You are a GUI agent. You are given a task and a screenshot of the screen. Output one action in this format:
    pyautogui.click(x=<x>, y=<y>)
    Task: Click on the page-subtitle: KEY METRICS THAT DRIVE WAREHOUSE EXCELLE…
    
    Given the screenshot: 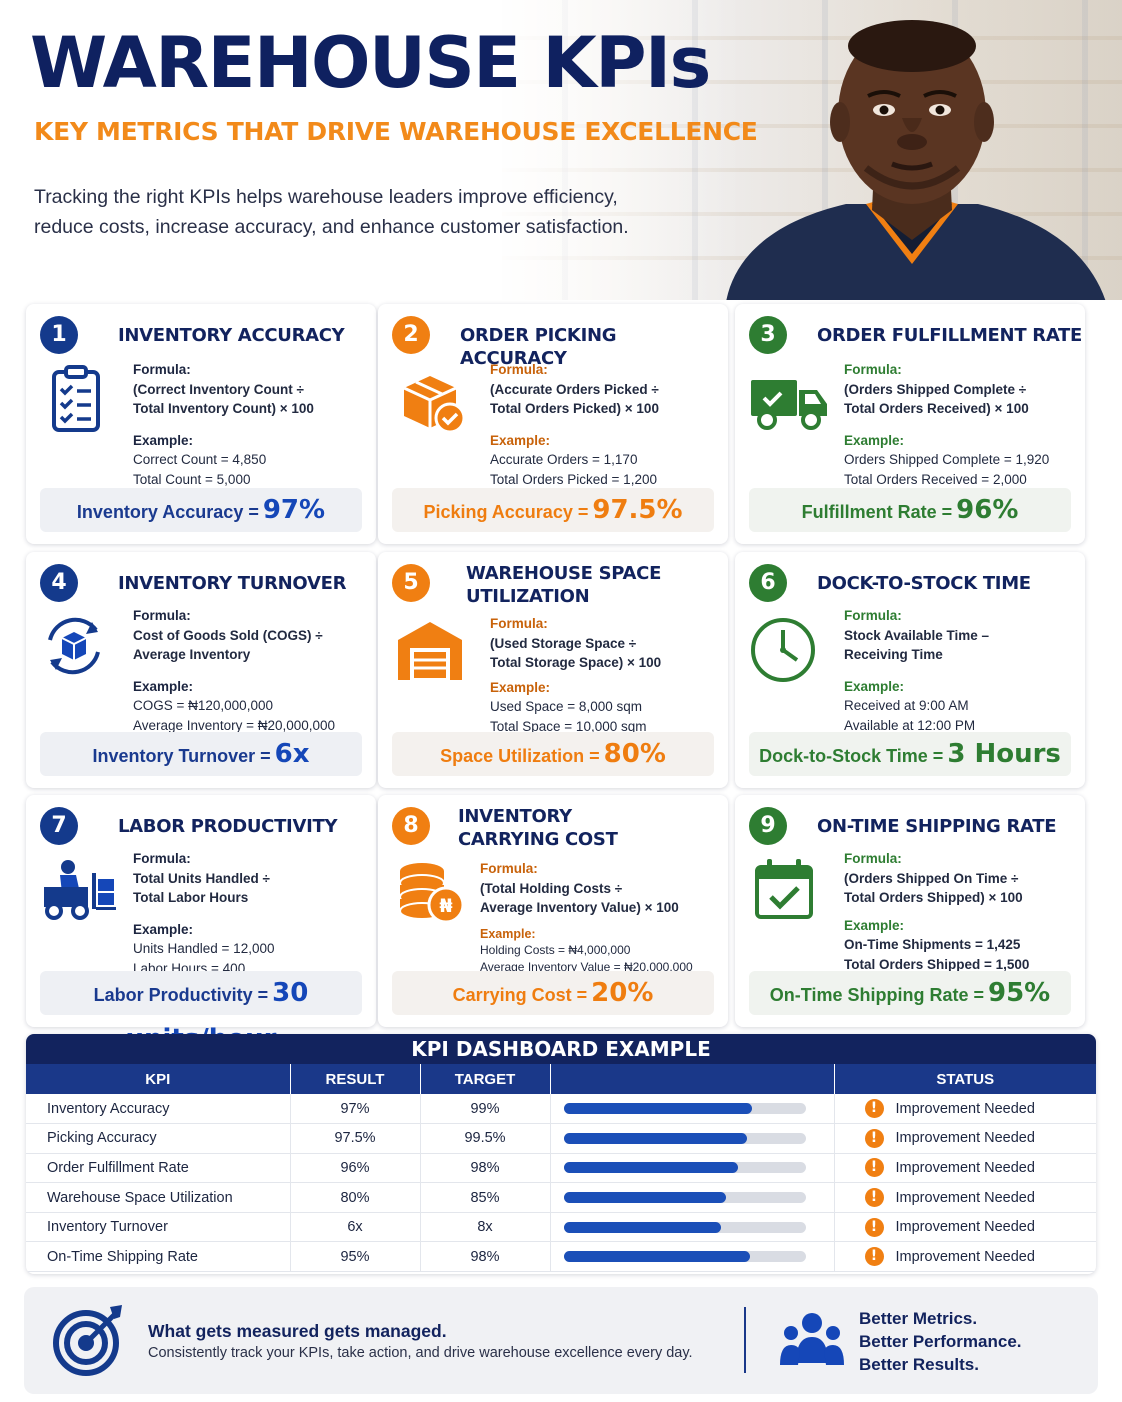 What is the action you would take?
    pyautogui.click(x=396, y=131)
    